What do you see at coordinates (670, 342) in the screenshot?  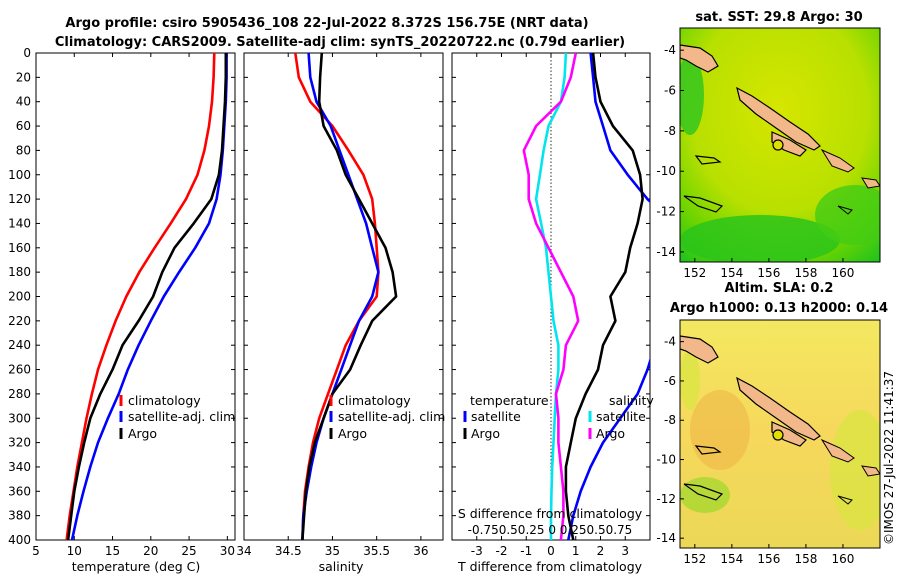 I see `lat-tick-label: -4` at bounding box center [670, 342].